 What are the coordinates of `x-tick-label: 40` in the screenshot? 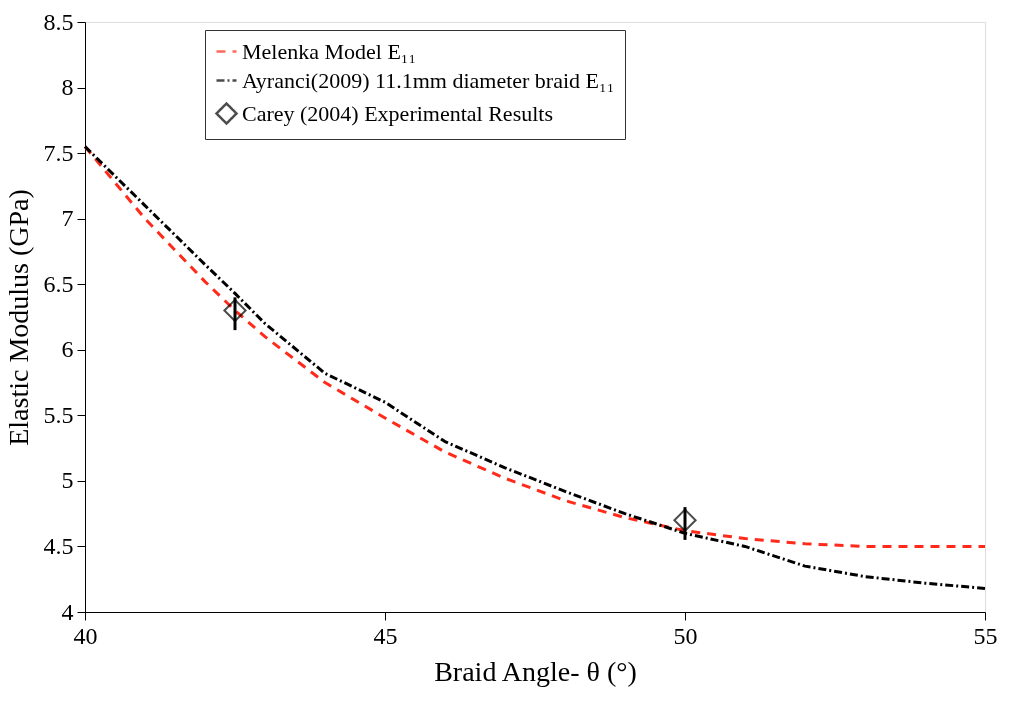 It's located at (85, 635).